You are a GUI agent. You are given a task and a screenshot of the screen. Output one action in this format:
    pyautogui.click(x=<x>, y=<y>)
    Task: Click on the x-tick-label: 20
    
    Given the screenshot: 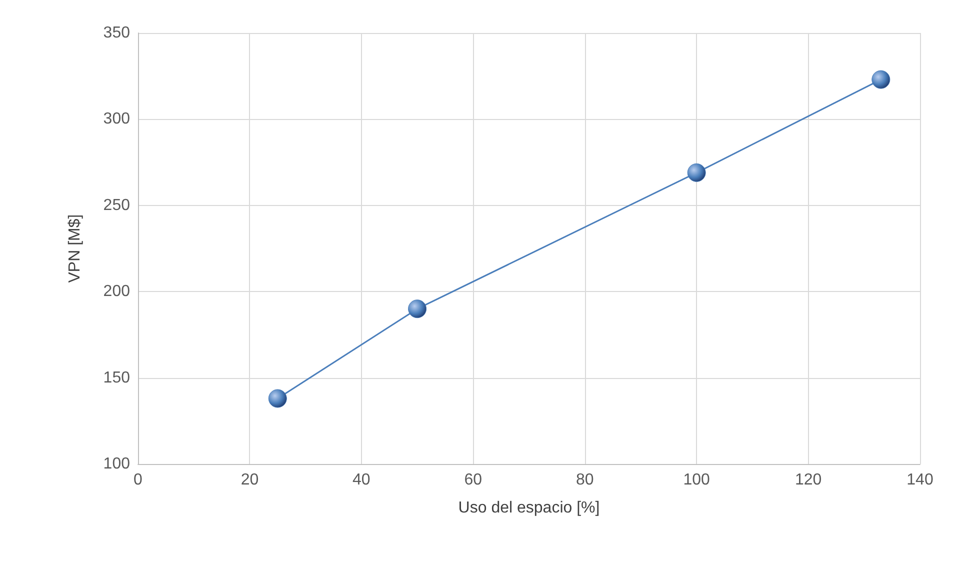 What is the action you would take?
    pyautogui.click(x=249, y=480)
    